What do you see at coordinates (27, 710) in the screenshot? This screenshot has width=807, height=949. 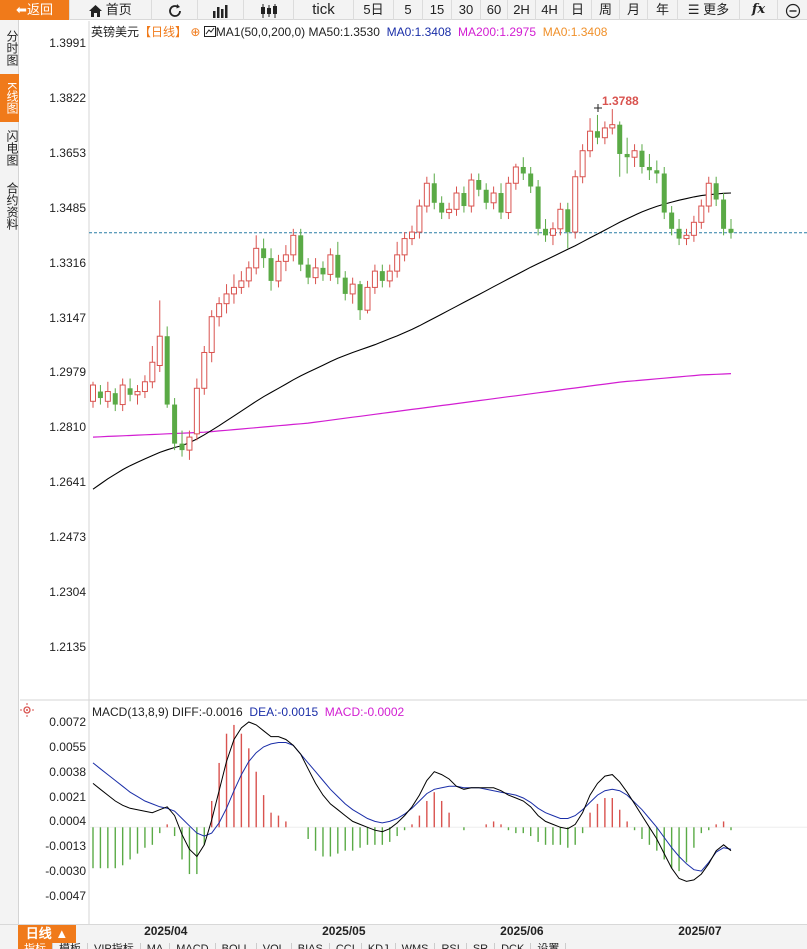 I see `macd-settings-icon` at bounding box center [27, 710].